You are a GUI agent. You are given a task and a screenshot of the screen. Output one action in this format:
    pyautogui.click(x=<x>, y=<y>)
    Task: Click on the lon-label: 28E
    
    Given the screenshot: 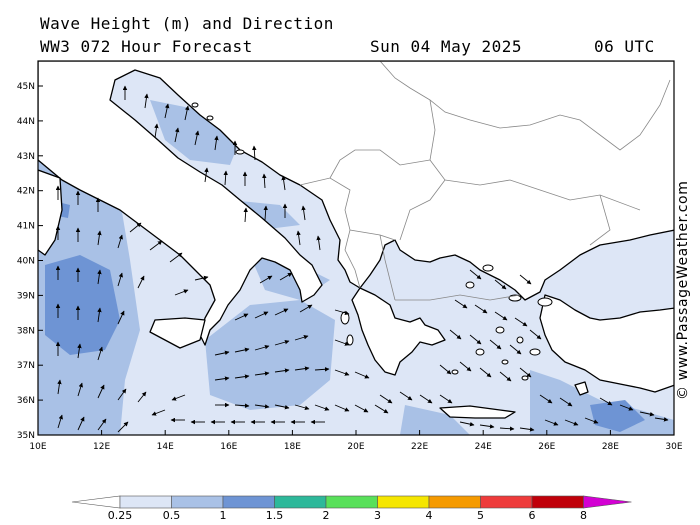 What is the action you would take?
    pyautogui.click(x=610, y=447)
    